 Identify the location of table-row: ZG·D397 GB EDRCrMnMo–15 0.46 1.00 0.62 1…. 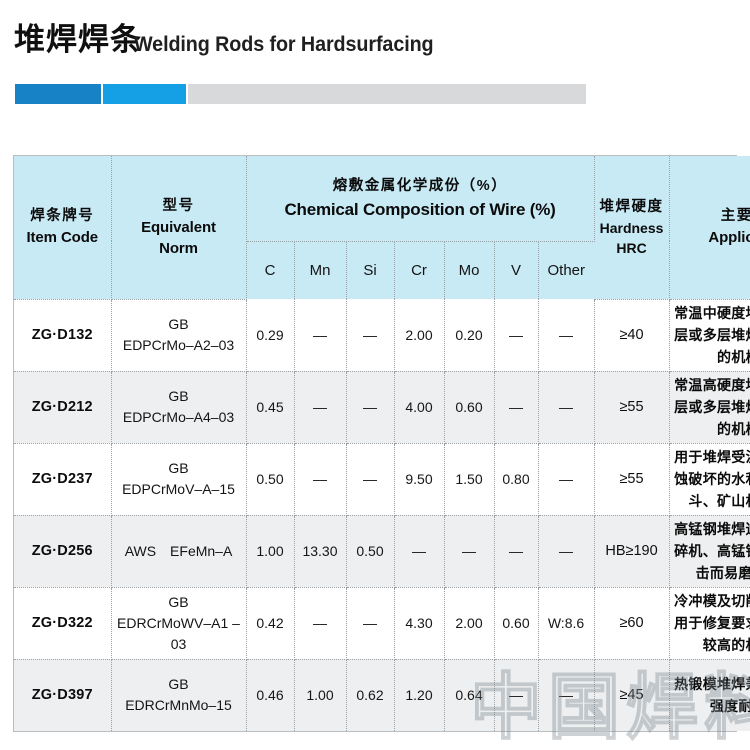
(382, 695).